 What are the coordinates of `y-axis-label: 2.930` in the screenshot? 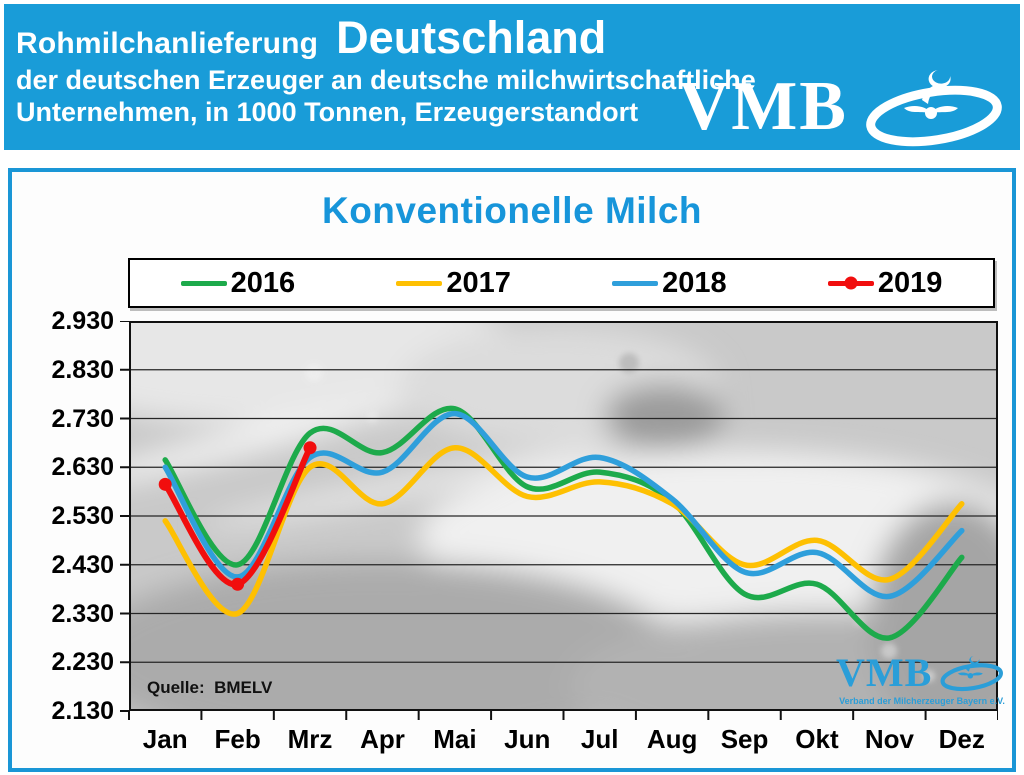 It's located at (82, 321).